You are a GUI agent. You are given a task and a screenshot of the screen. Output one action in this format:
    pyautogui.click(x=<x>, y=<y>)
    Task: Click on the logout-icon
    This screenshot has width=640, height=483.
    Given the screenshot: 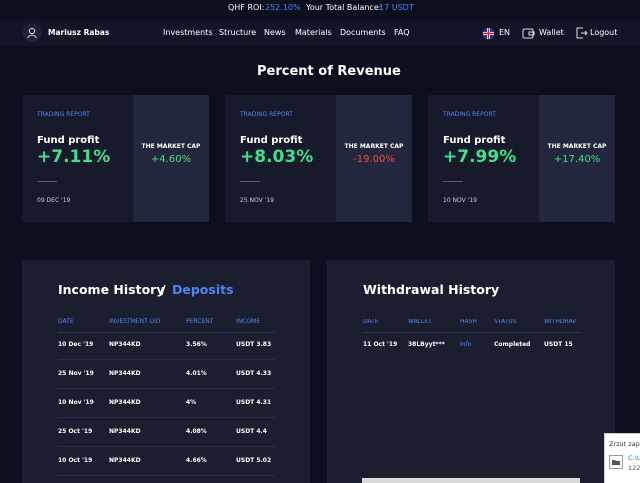 What is the action you would take?
    pyautogui.click(x=582, y=33)
    